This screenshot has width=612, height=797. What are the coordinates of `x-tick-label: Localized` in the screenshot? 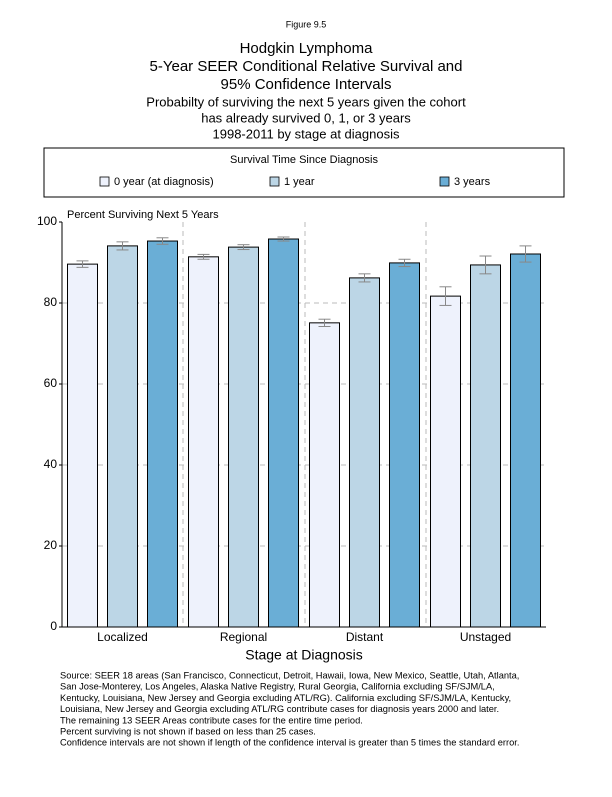 It's located at (122, 637).